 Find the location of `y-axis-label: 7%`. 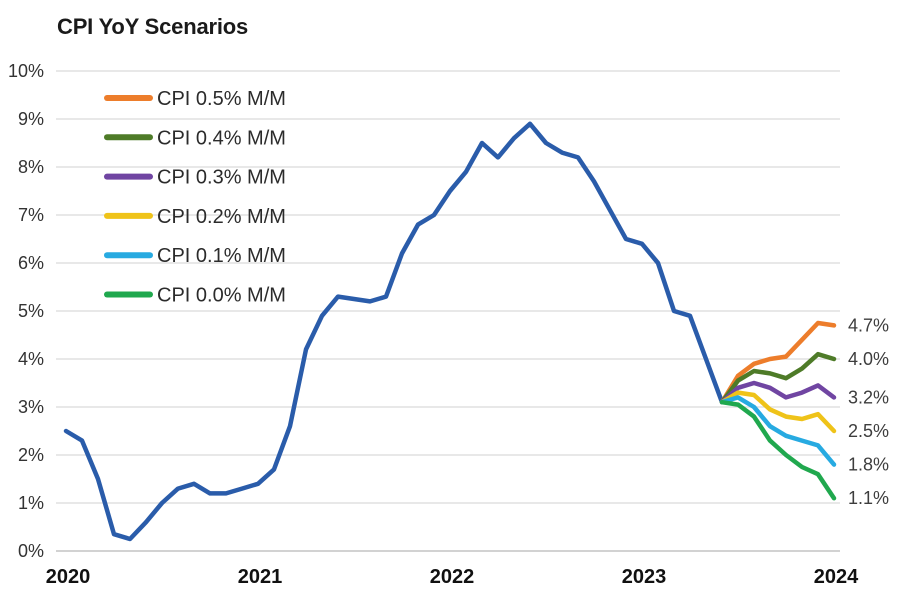

y-axis-label: 7% is located at coordinates (31, 215).